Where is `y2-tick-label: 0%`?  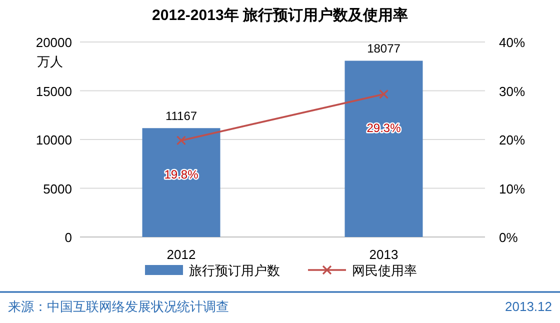
y2-tick-label: 0% is located at coordinates (508, 237).